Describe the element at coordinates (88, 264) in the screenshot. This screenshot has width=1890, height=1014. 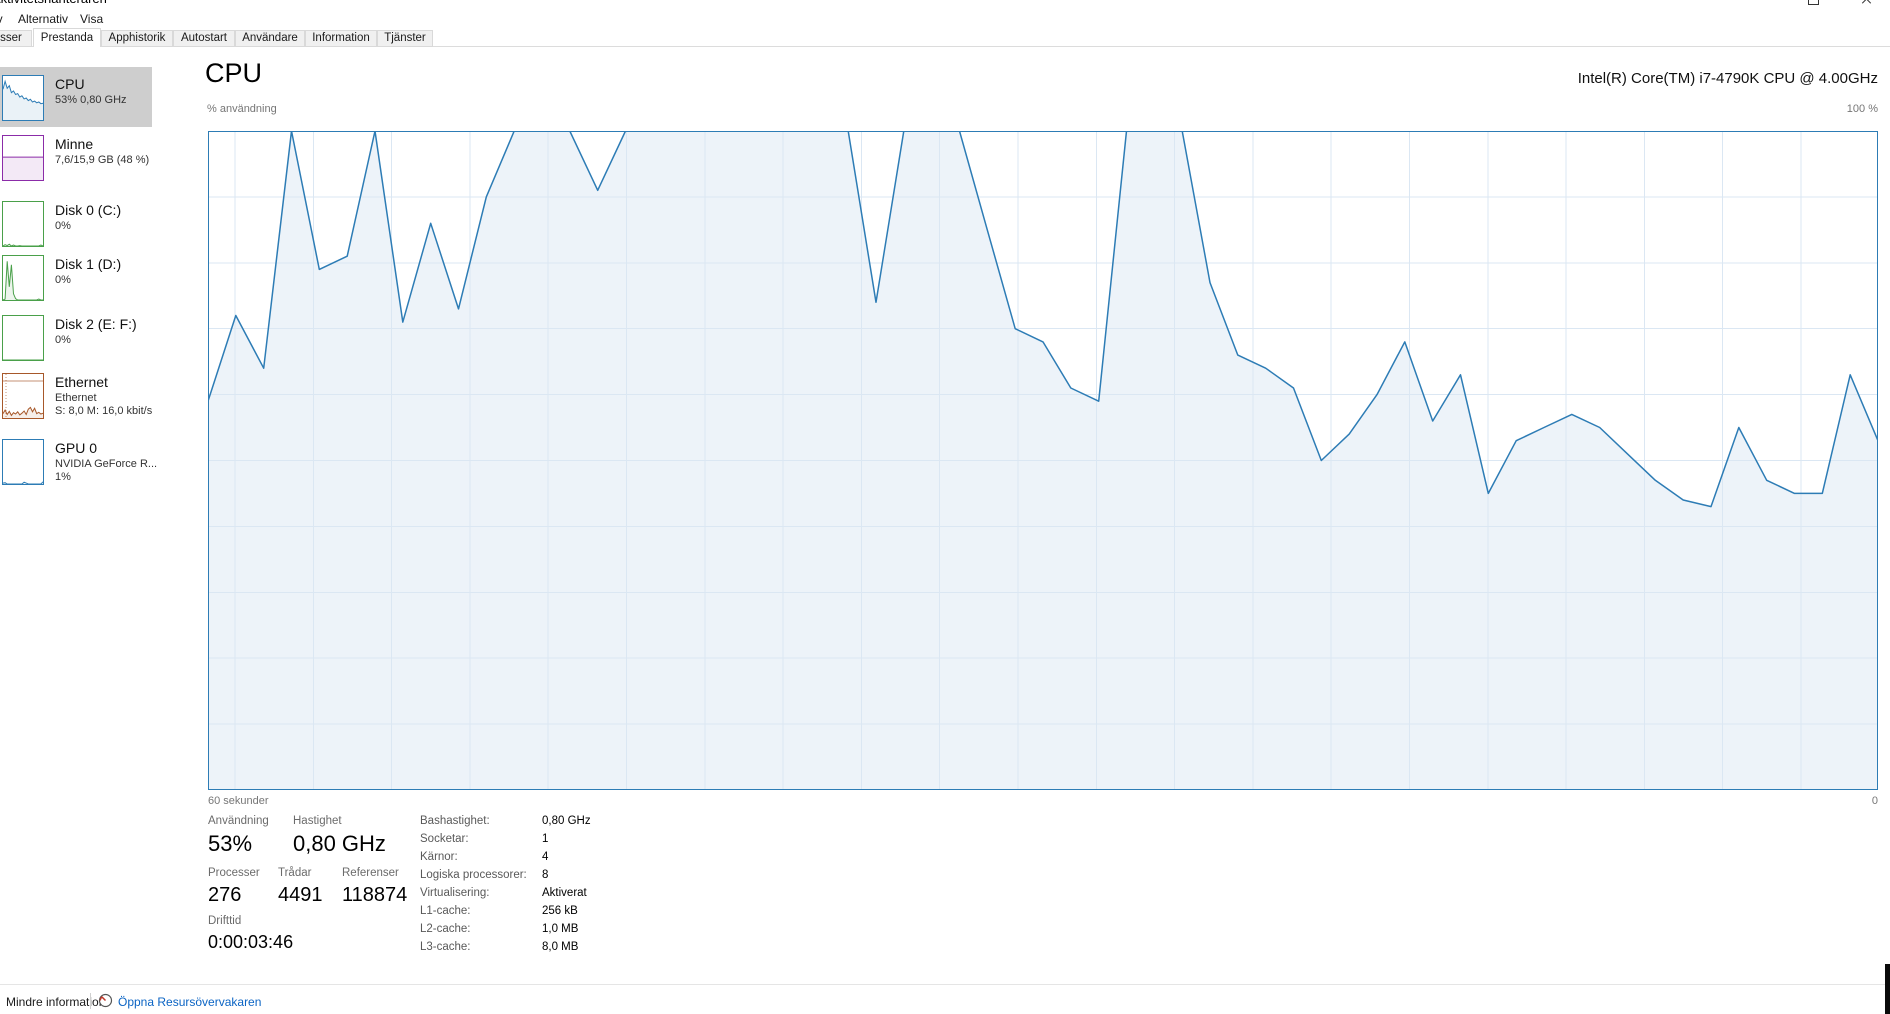
I see `sidebar-item-title: Disk 1 (D:)` at that location.